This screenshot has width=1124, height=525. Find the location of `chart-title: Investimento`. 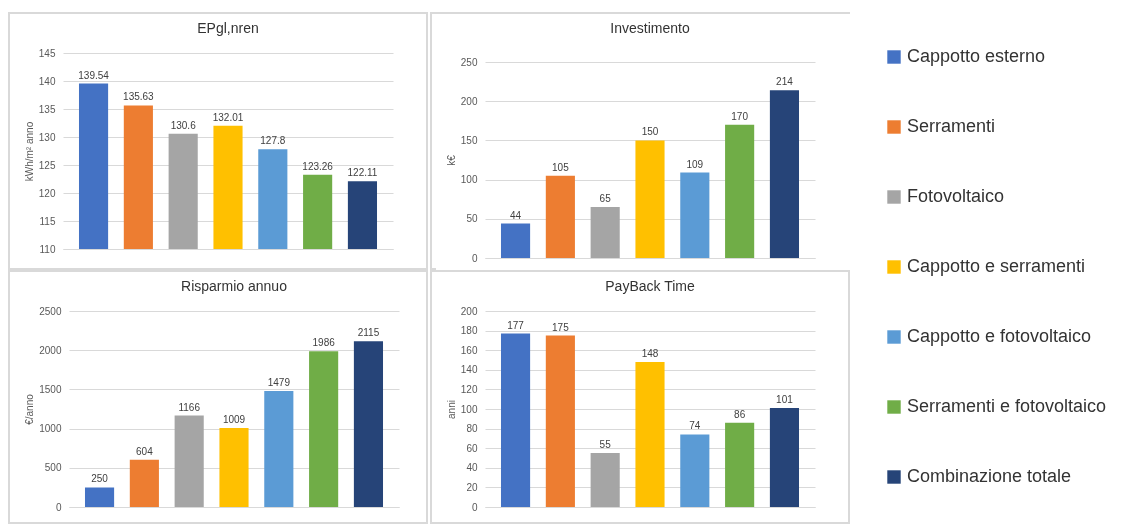

chart-title: Investimento is located at coordinates (650, 28).